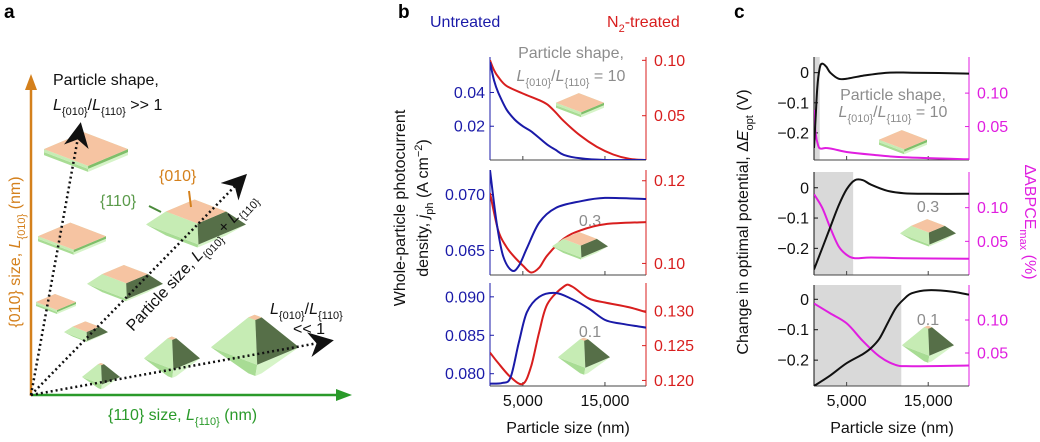 The width and height of the screenshot is (1040, 442). I want to click on b-subplot-1: 0.02 0.04 0.05 0.10, so click(569, 107).